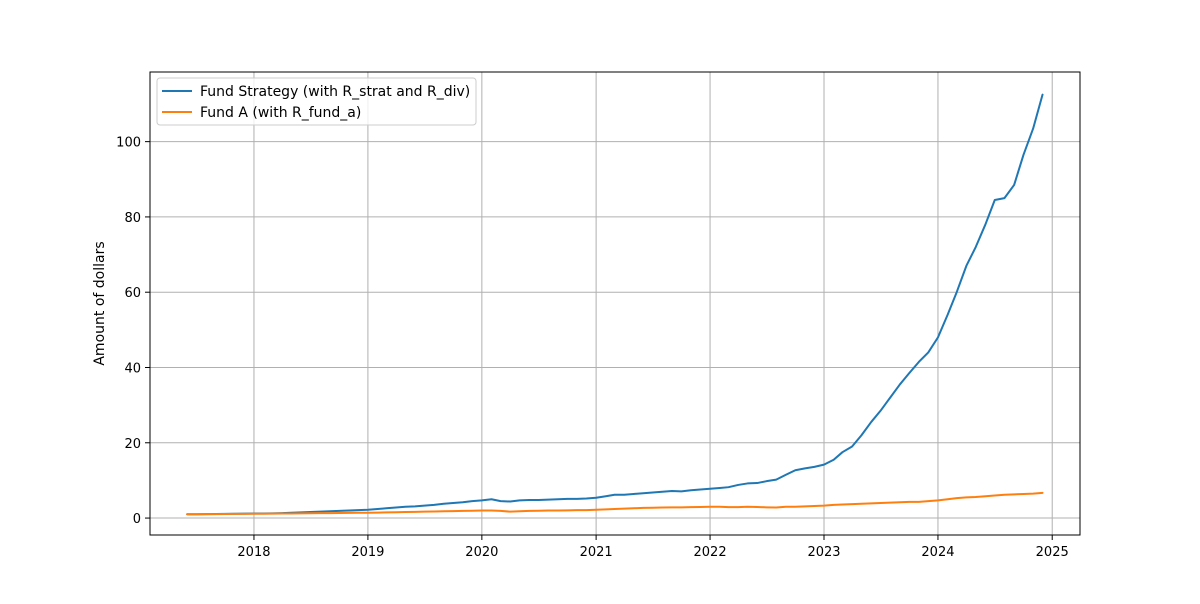 This screenshot has width=1200, height=604. What do you see at coordinates (132, 368) in the screenshot?
I see `y-tick-label: 40` at bounding box center [132, 368].